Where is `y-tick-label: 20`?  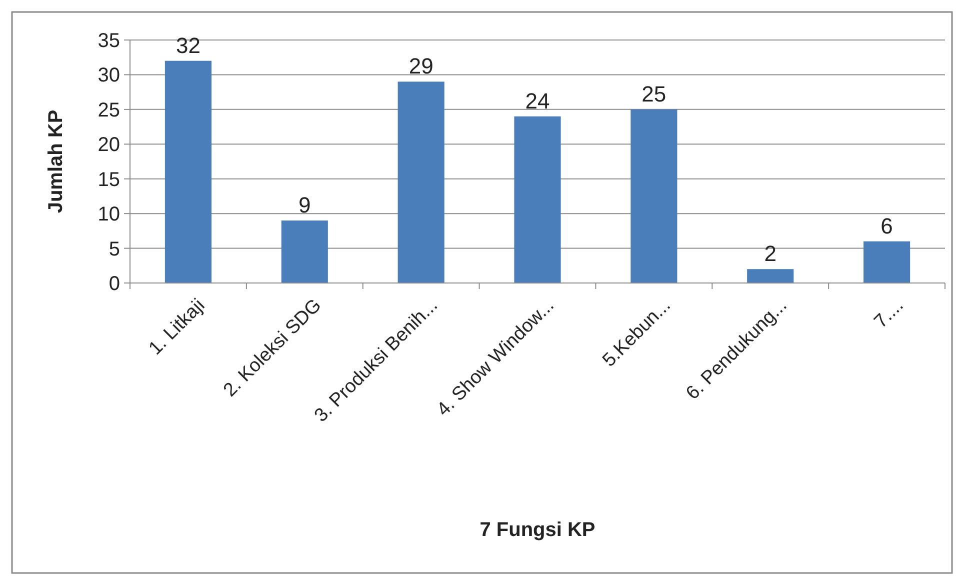 y-tick-label: 20 is located at coordinates (109, 145).